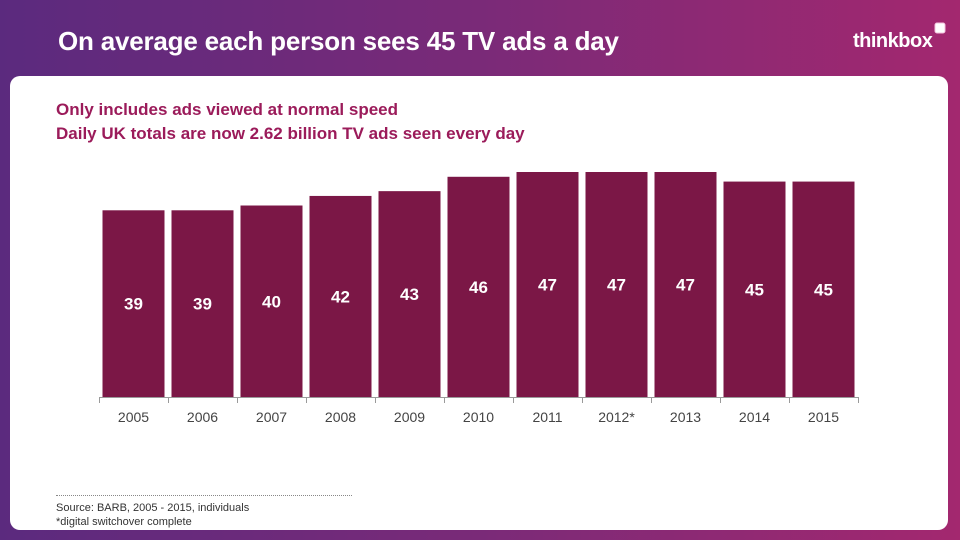 The height and width of the screenshot is (540, 960). I want to click on subtitle-normal-speed: Only includes ads viewed at normal speed, so click(227, 109).